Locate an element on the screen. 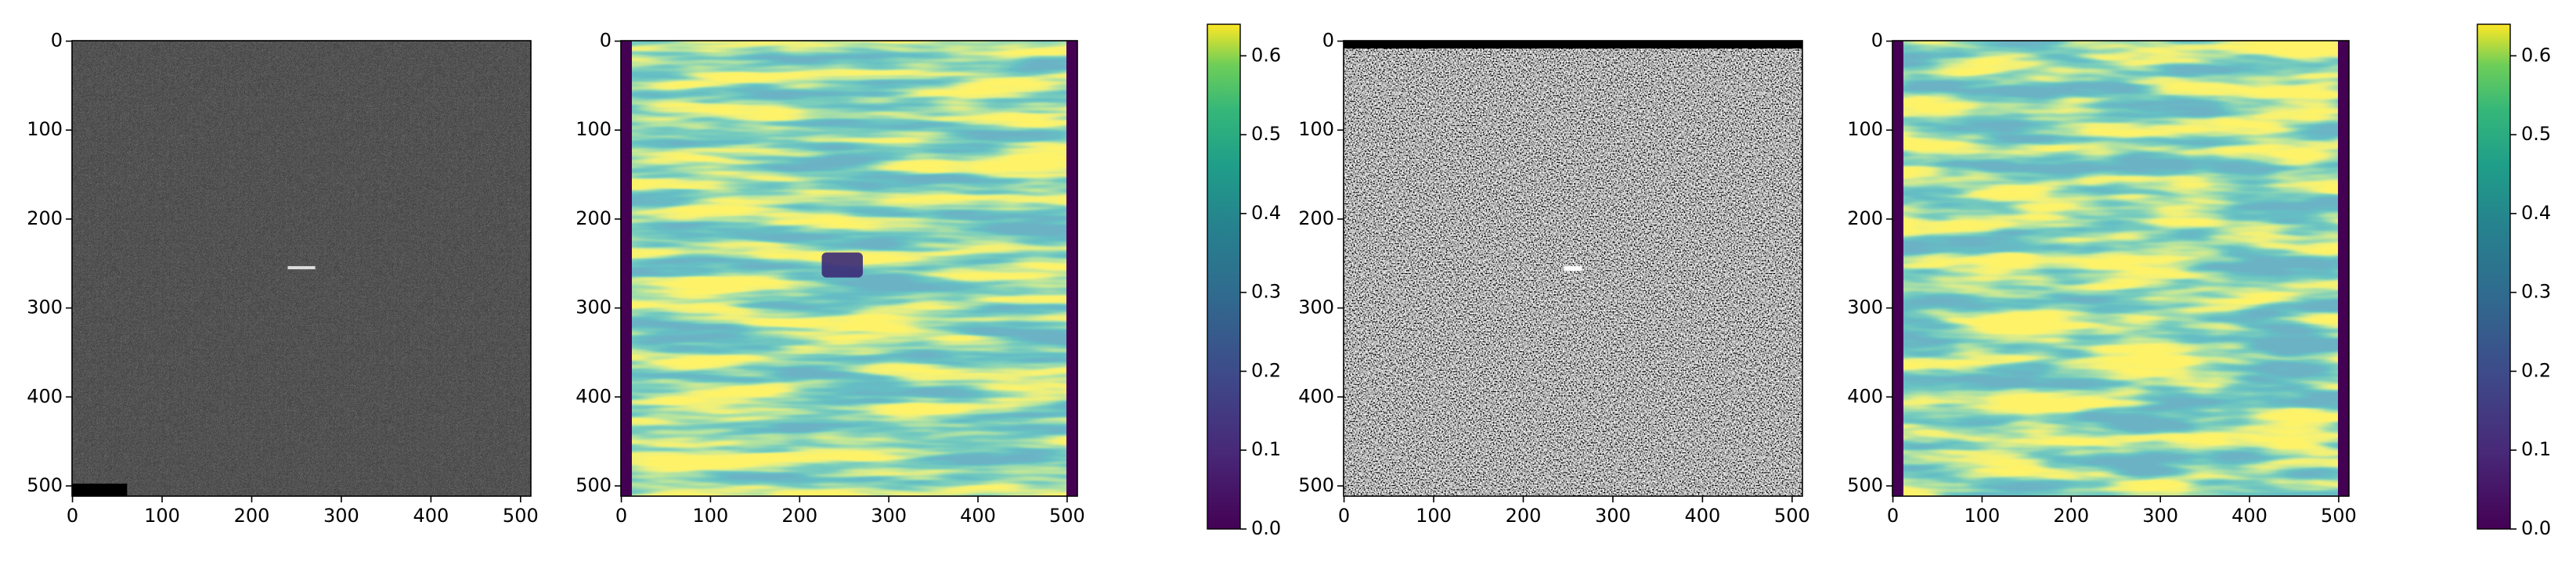 The width and height of the screenshot is (2576, 565). image is located at coordinates (2120, 268).